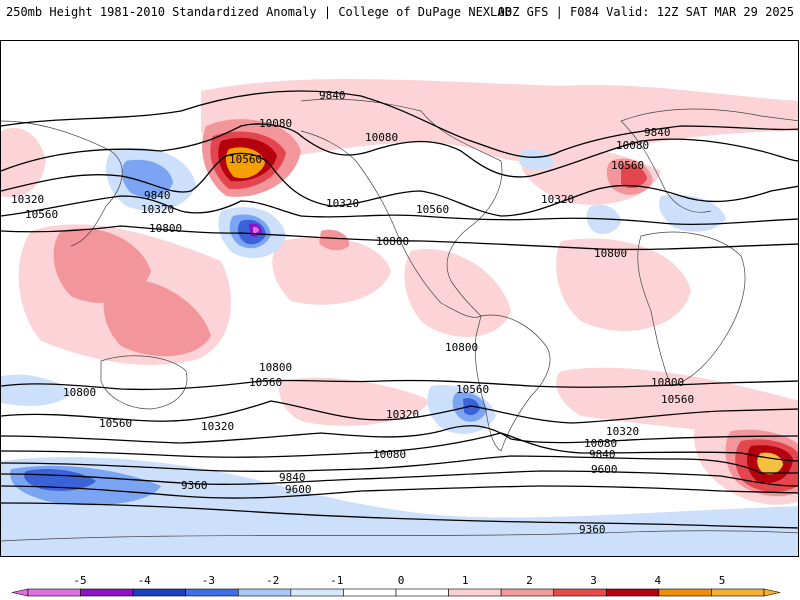 This screenshot has width=800, height=600. What do you see at coordinates (401, 580) in the screenshot?
I see `colorbar-tick-label: 0` at bounding box center [401, 580].